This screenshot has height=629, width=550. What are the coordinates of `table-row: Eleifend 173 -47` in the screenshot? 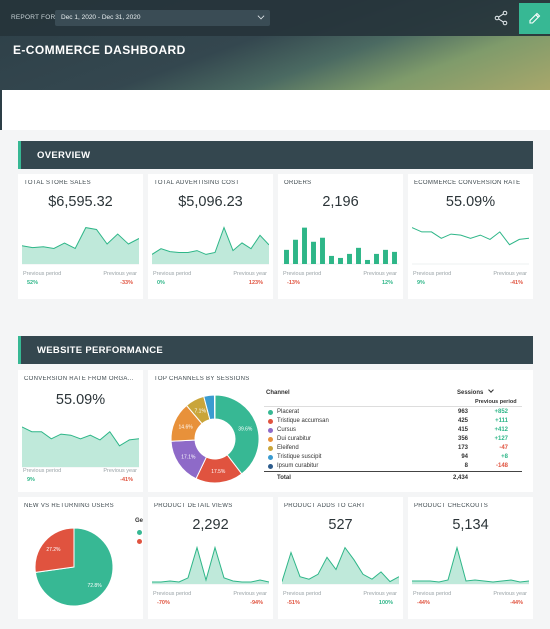 It's located at (394, 448).